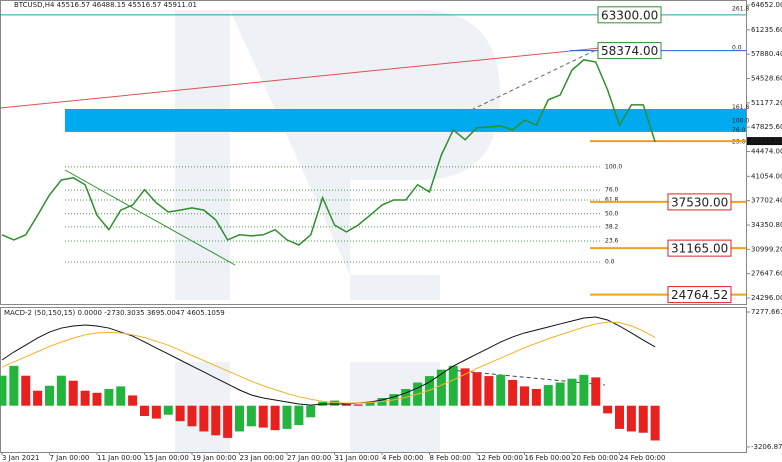 Image resolution: width=782 pixels, height=462 pixels. Describe the element at coordinates (740, 107) in the screenshot. I see `fib-label: 161.8` at that location.